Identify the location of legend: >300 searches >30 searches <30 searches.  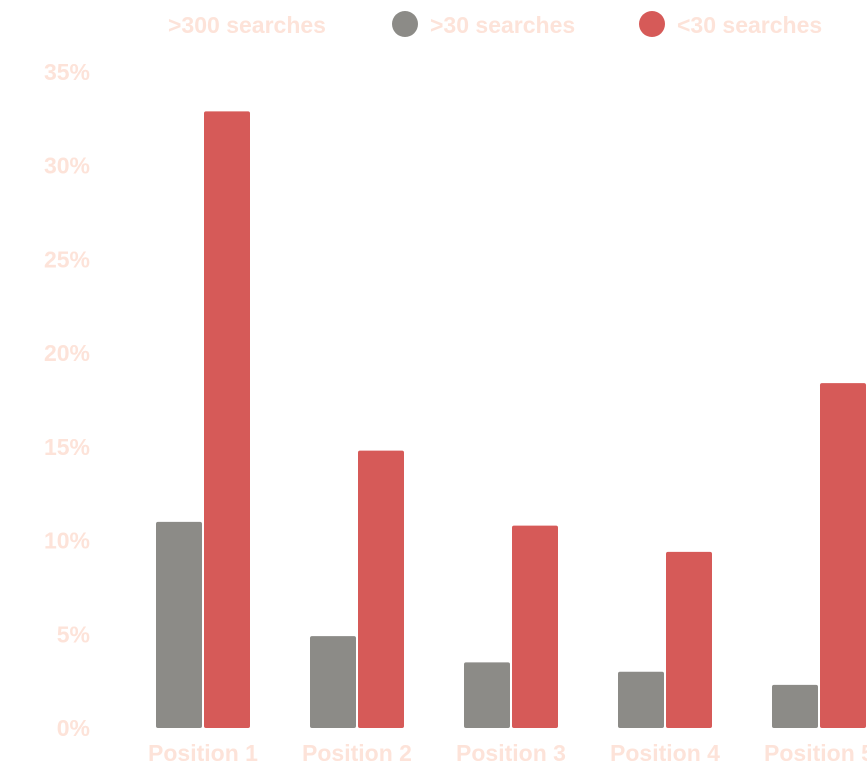
(495, 24).